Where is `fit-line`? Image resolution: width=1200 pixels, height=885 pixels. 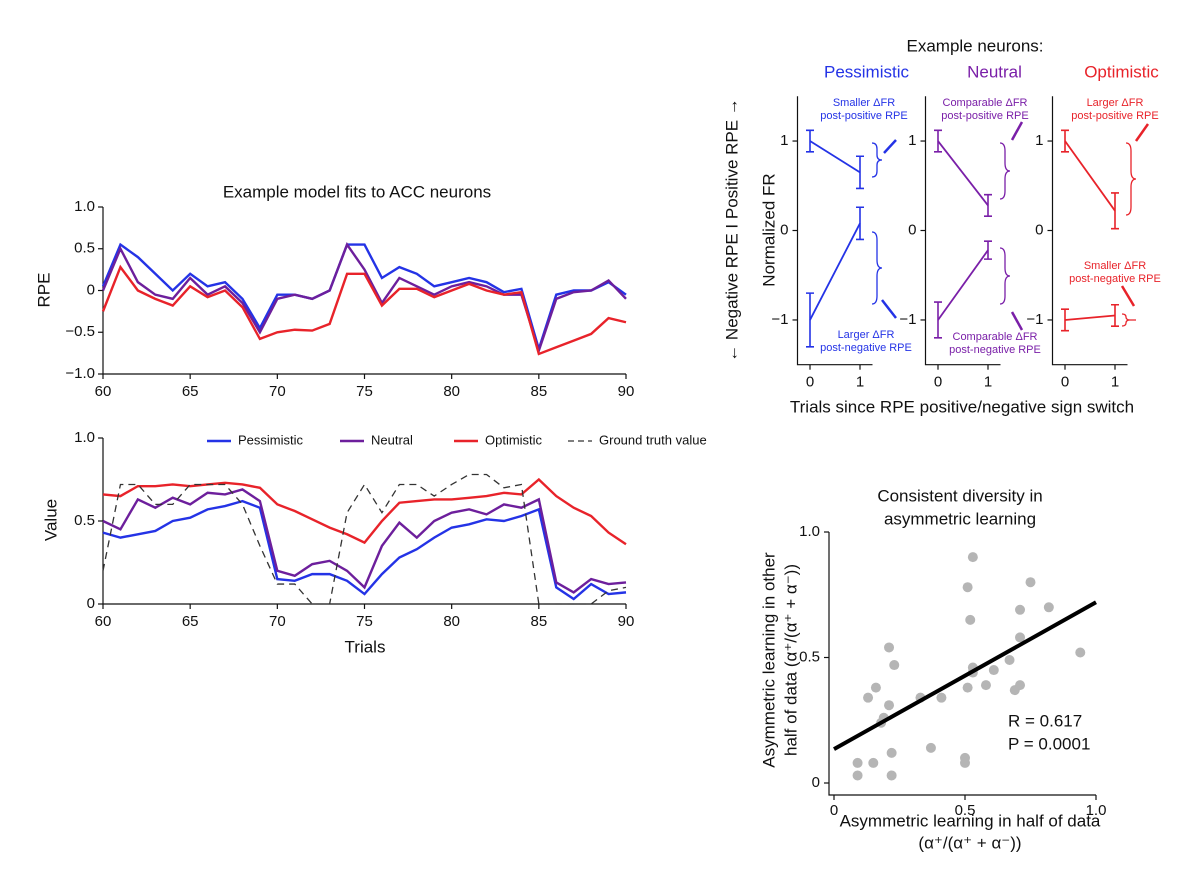
fit-line is located at coordinates (965, 675).